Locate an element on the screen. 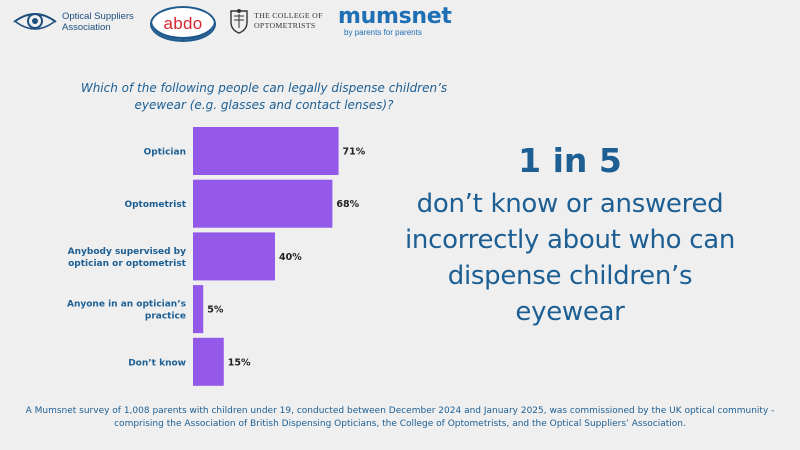 The height and width of the screenshot is (450, 800). category-label: practice is located at coordinates (165, 317).